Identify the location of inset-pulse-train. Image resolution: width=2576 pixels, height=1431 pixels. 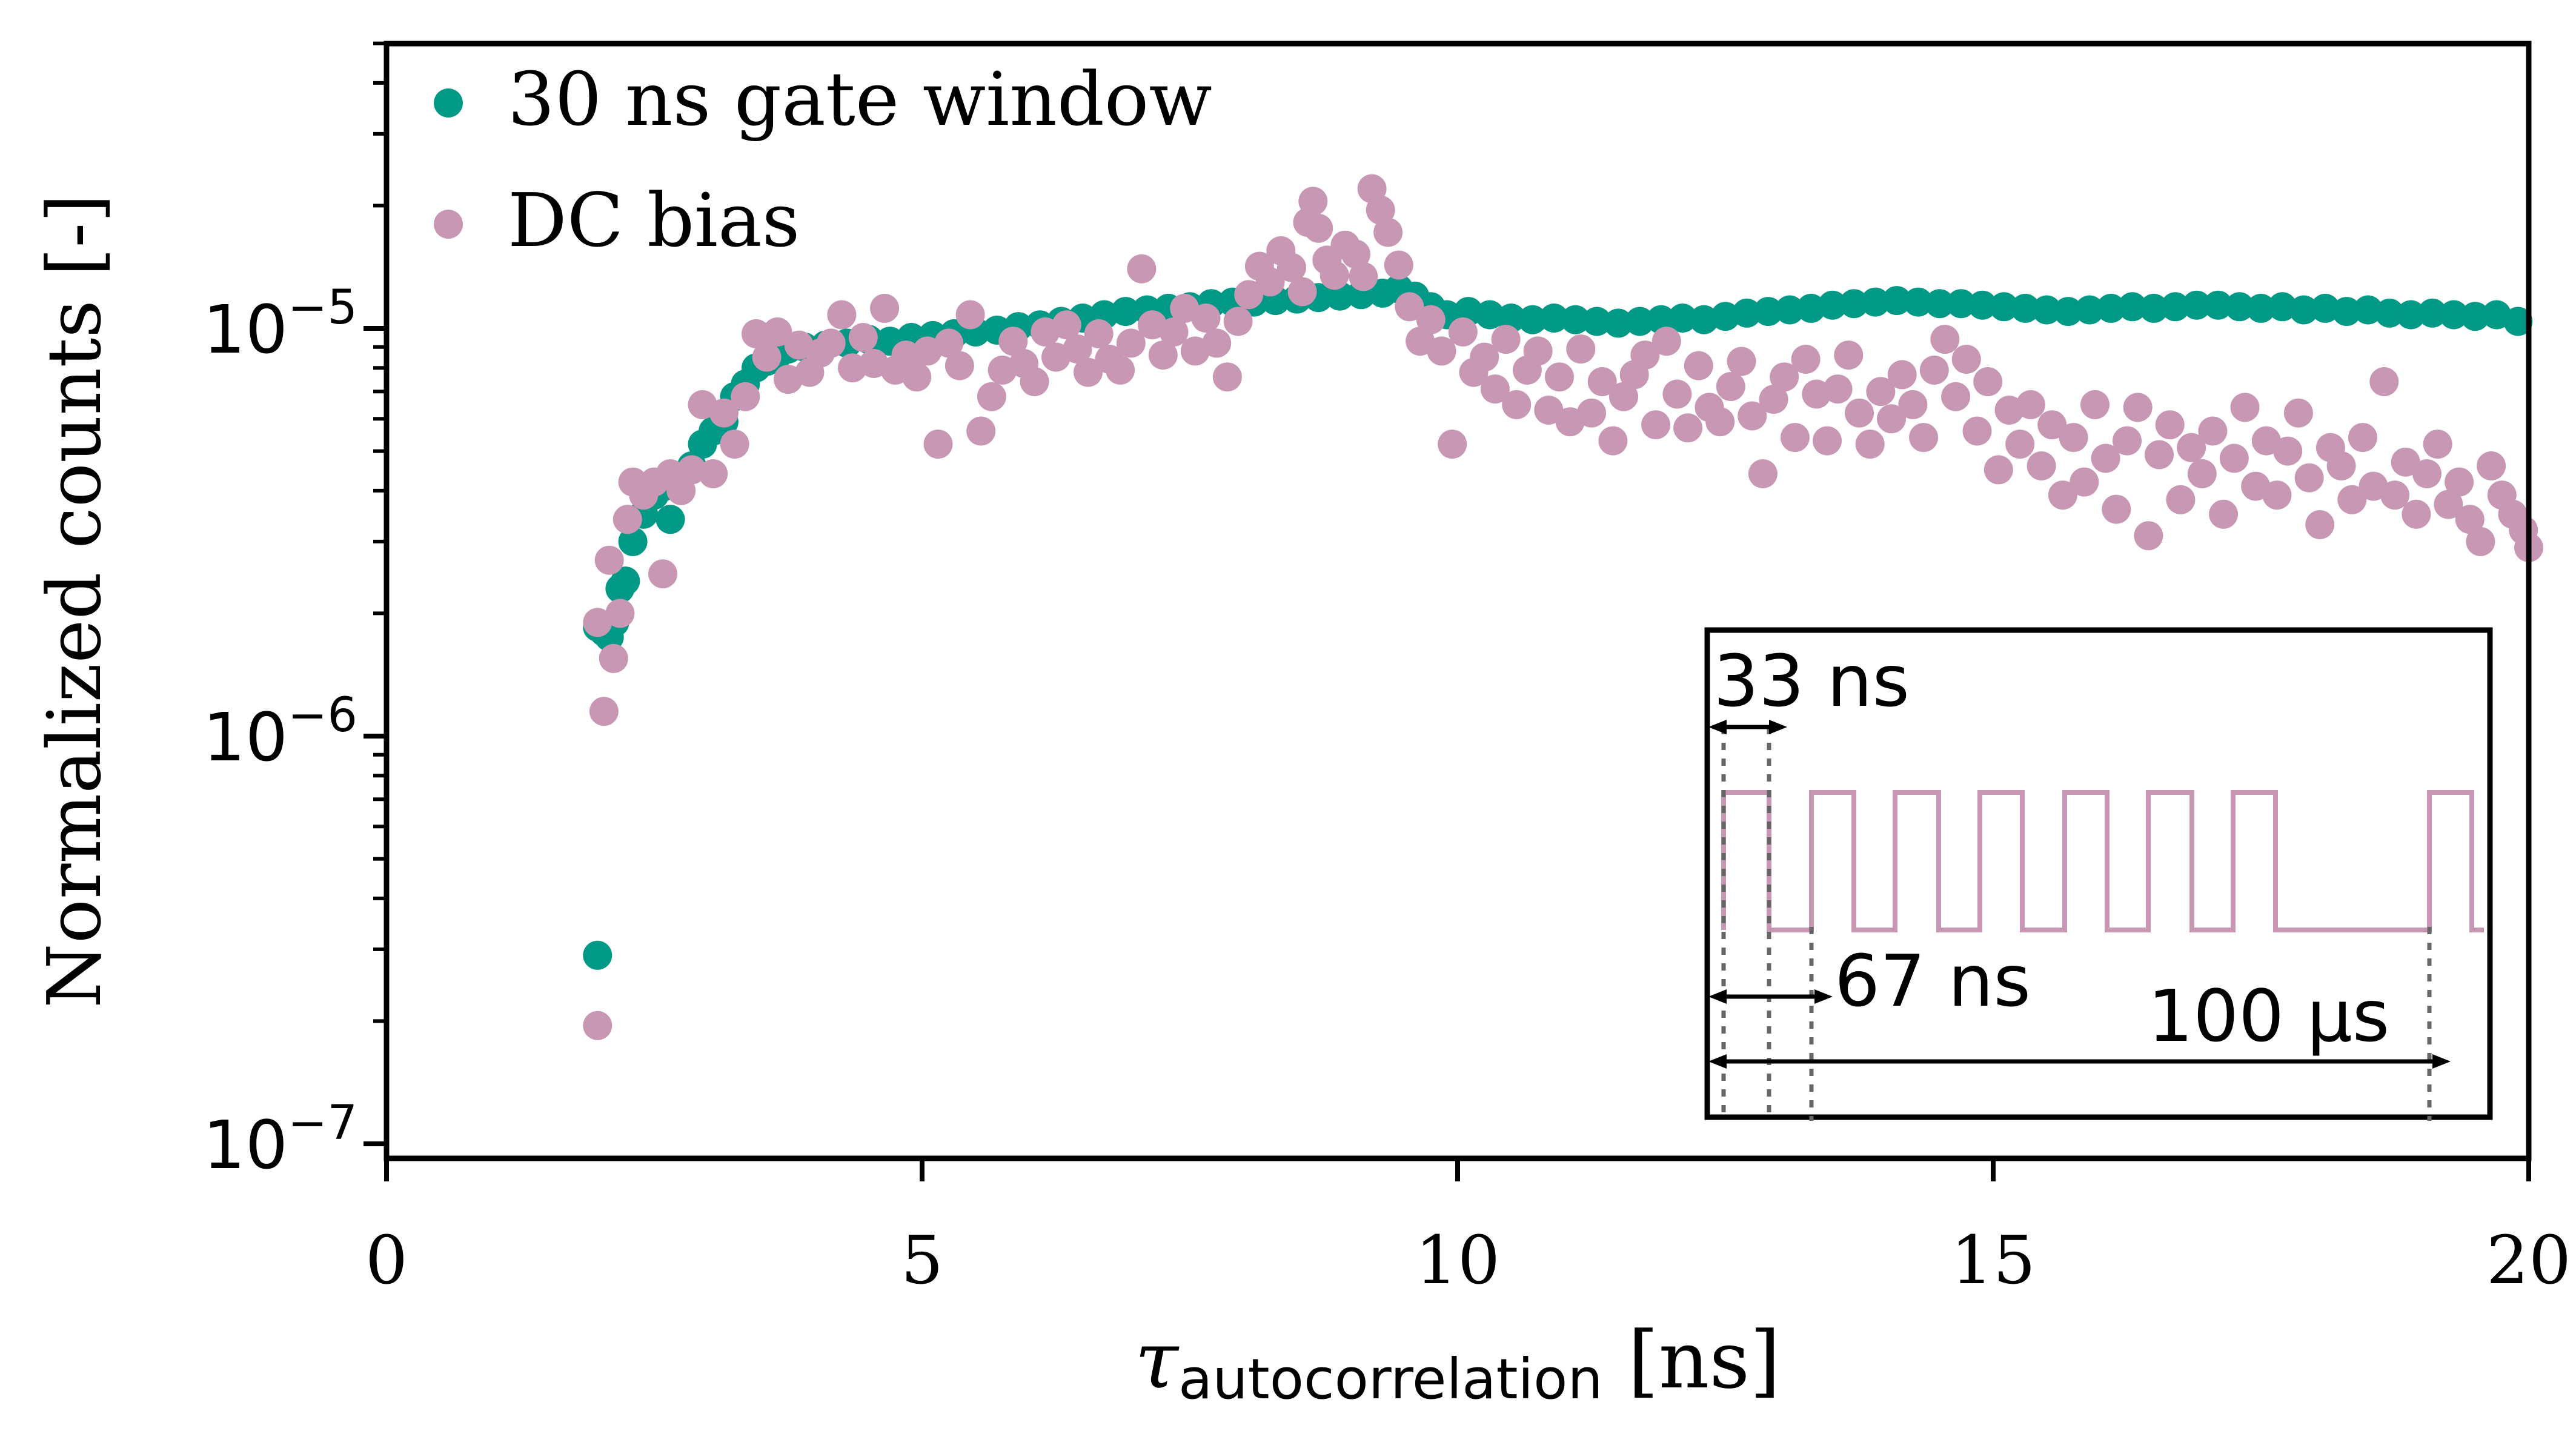
(2102, 861).